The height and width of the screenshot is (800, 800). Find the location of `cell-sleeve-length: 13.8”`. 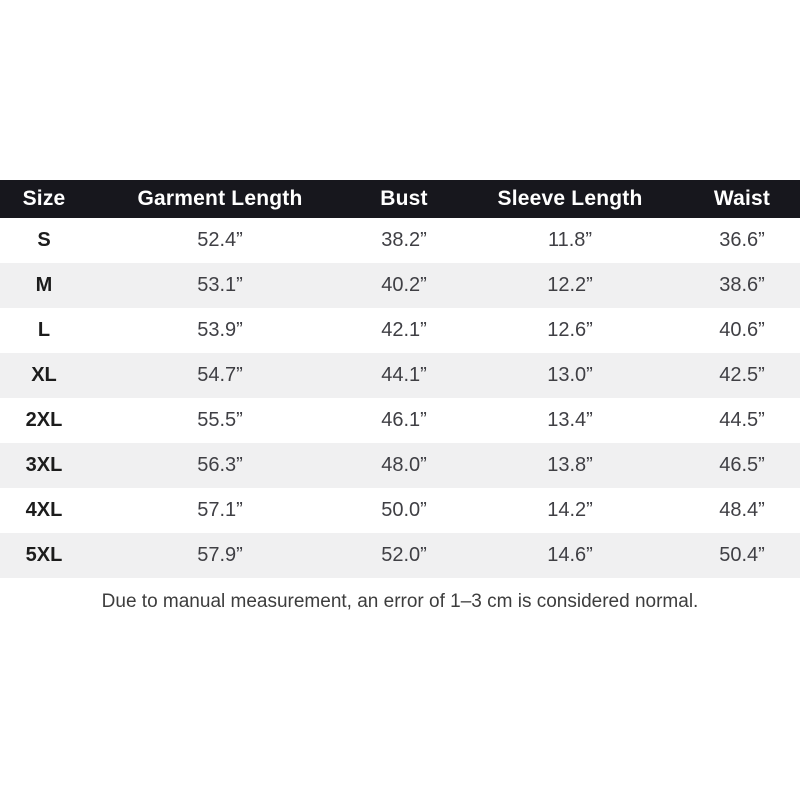

cell-sleeve-length: 13.8” is located at coordinates (570, 465).